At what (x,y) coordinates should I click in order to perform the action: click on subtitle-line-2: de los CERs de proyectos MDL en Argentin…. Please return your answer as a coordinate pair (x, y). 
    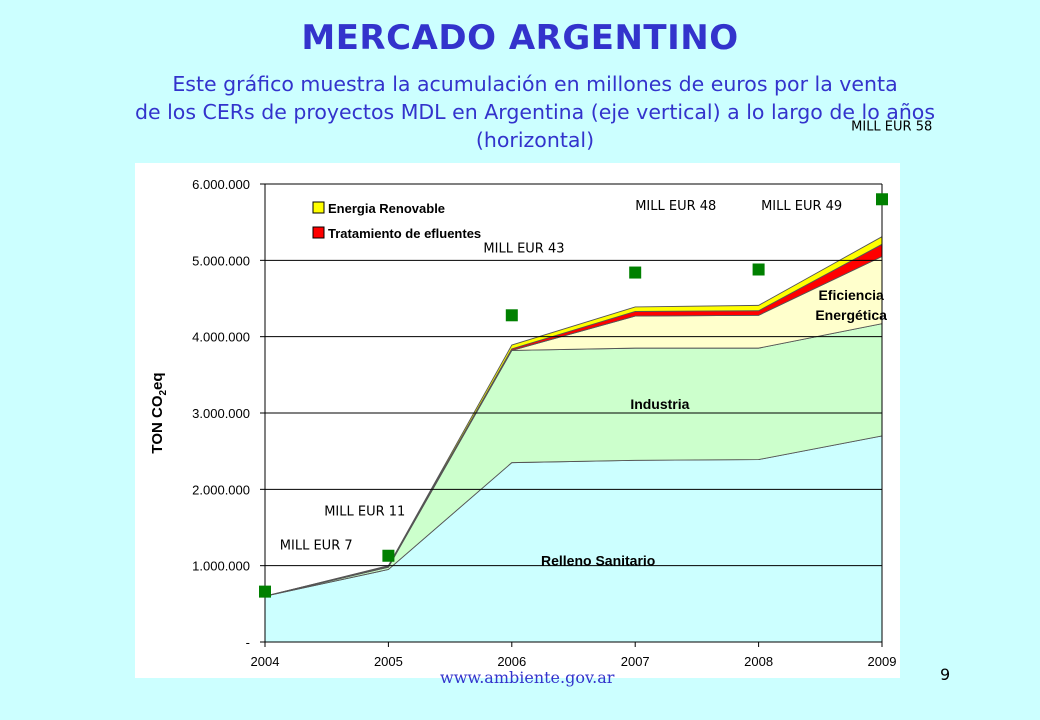
    Looking at the image, I should click on (535, 112).